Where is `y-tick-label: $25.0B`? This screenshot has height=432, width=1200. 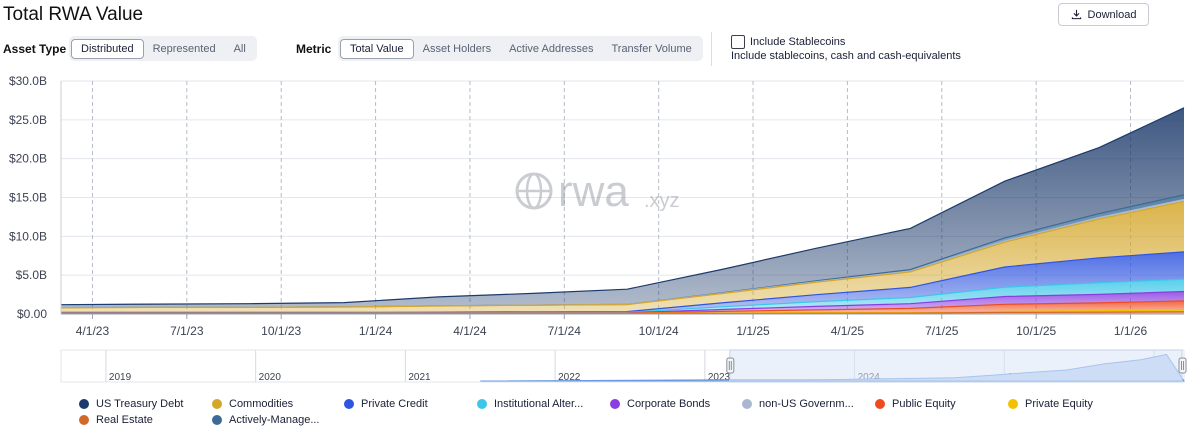
y-tick-label: $25.0B is located at coordinates (28, 120).